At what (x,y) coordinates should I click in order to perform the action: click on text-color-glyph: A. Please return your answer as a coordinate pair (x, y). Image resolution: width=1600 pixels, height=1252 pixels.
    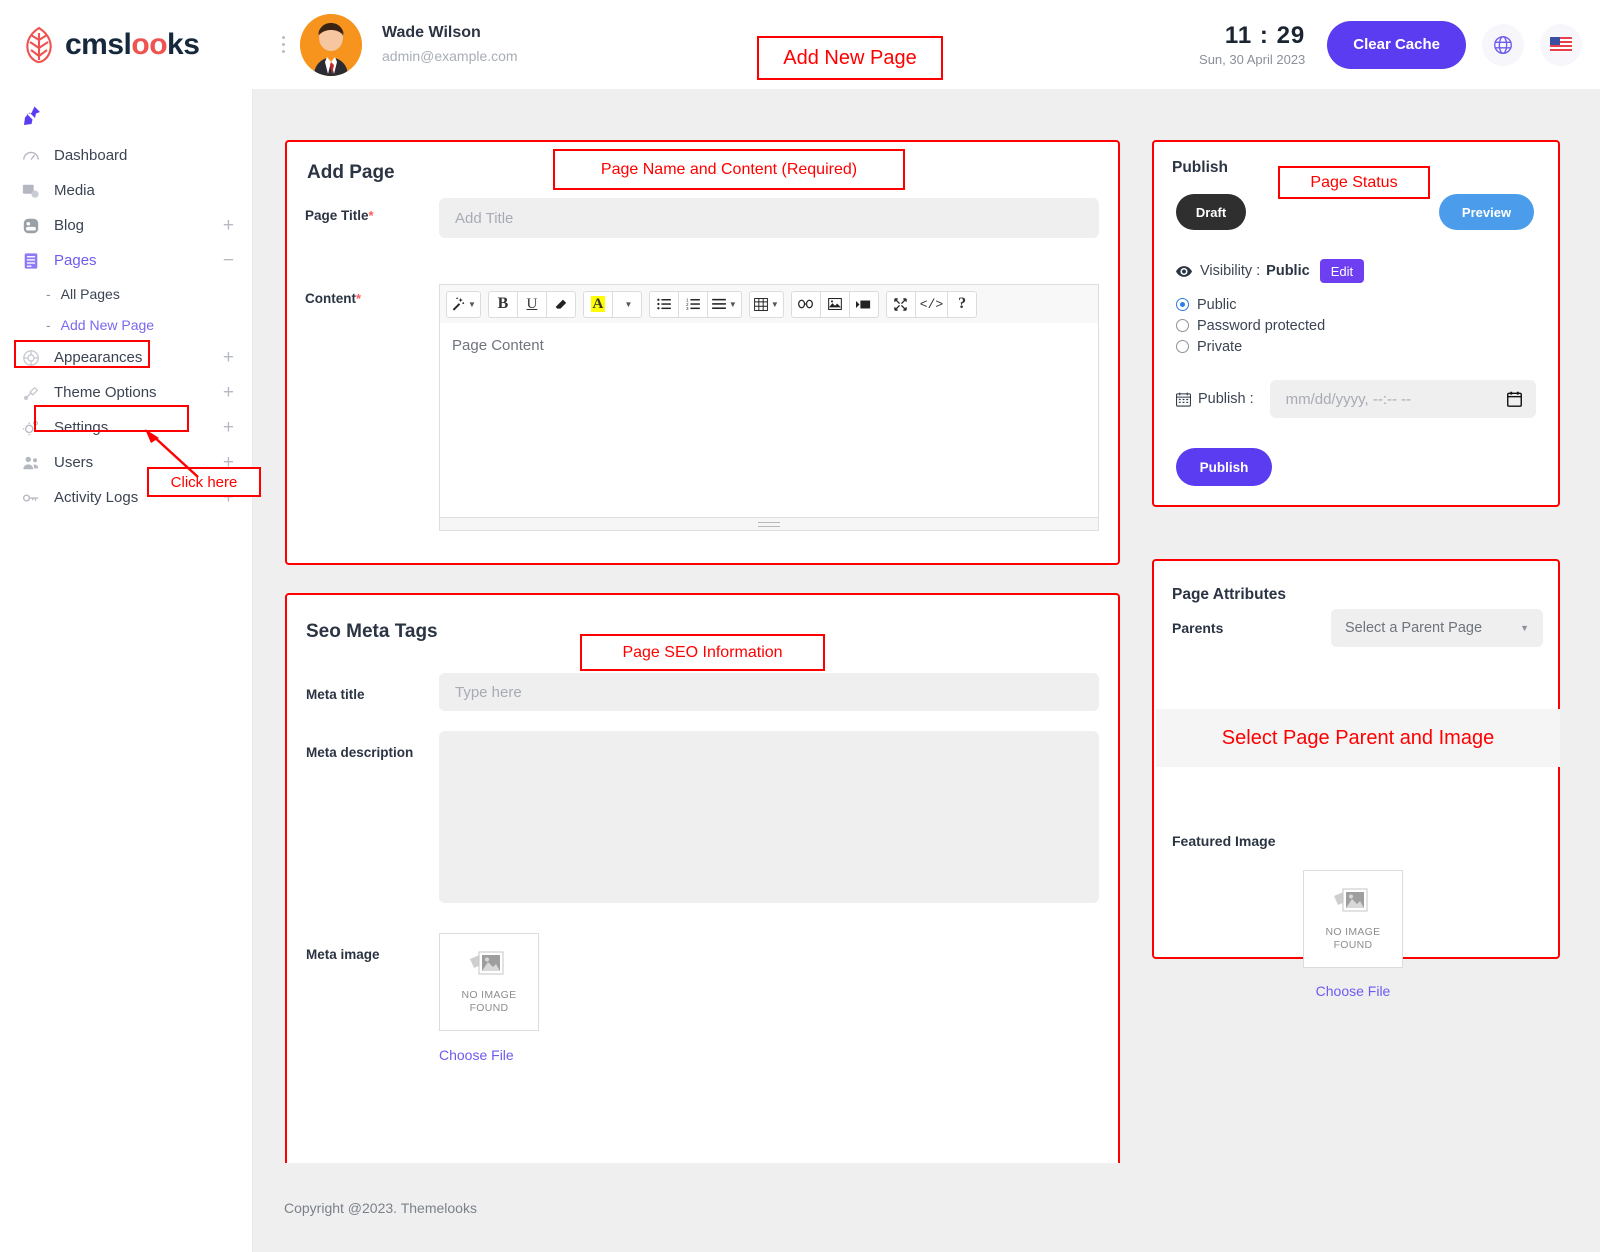
    Looking at the image, I should click on (598, 304).